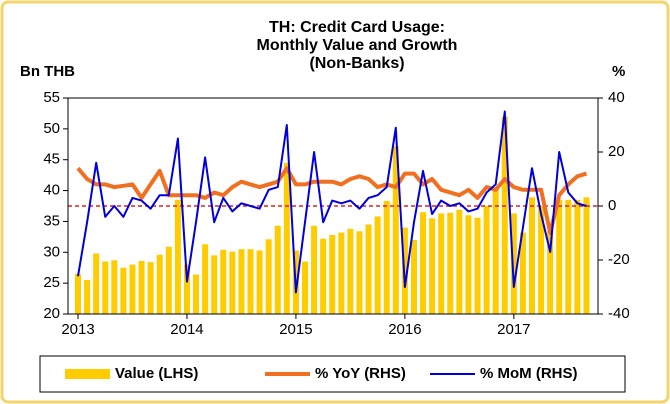 This screenshot has width=670, height=404. I want to click on legend-box, so click(332, 374).